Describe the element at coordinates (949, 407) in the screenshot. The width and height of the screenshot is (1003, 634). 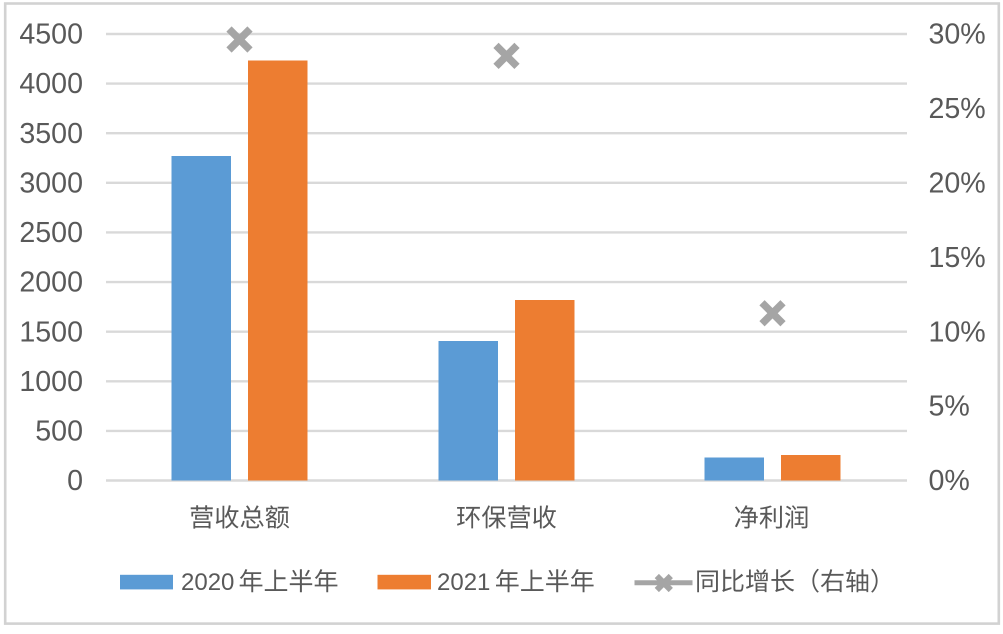
I see `svg-text: 5%` at that location.